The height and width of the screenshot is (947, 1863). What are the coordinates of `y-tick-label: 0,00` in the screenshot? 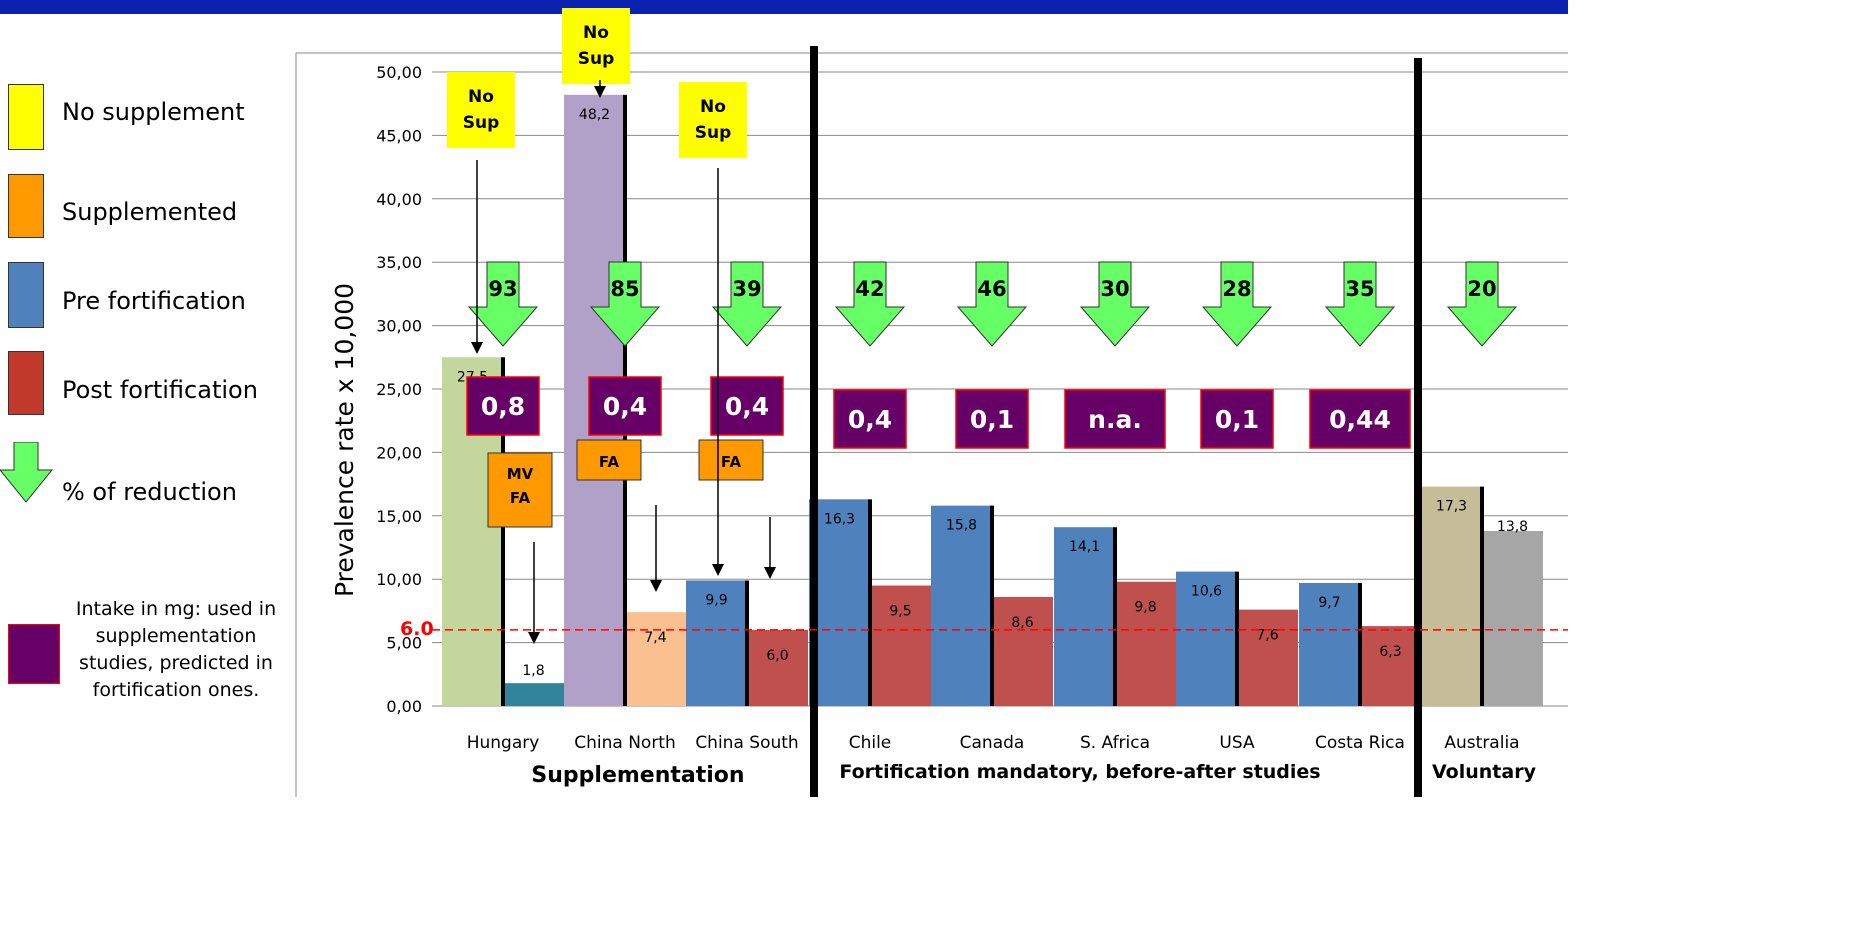 It's located at (404, 706).